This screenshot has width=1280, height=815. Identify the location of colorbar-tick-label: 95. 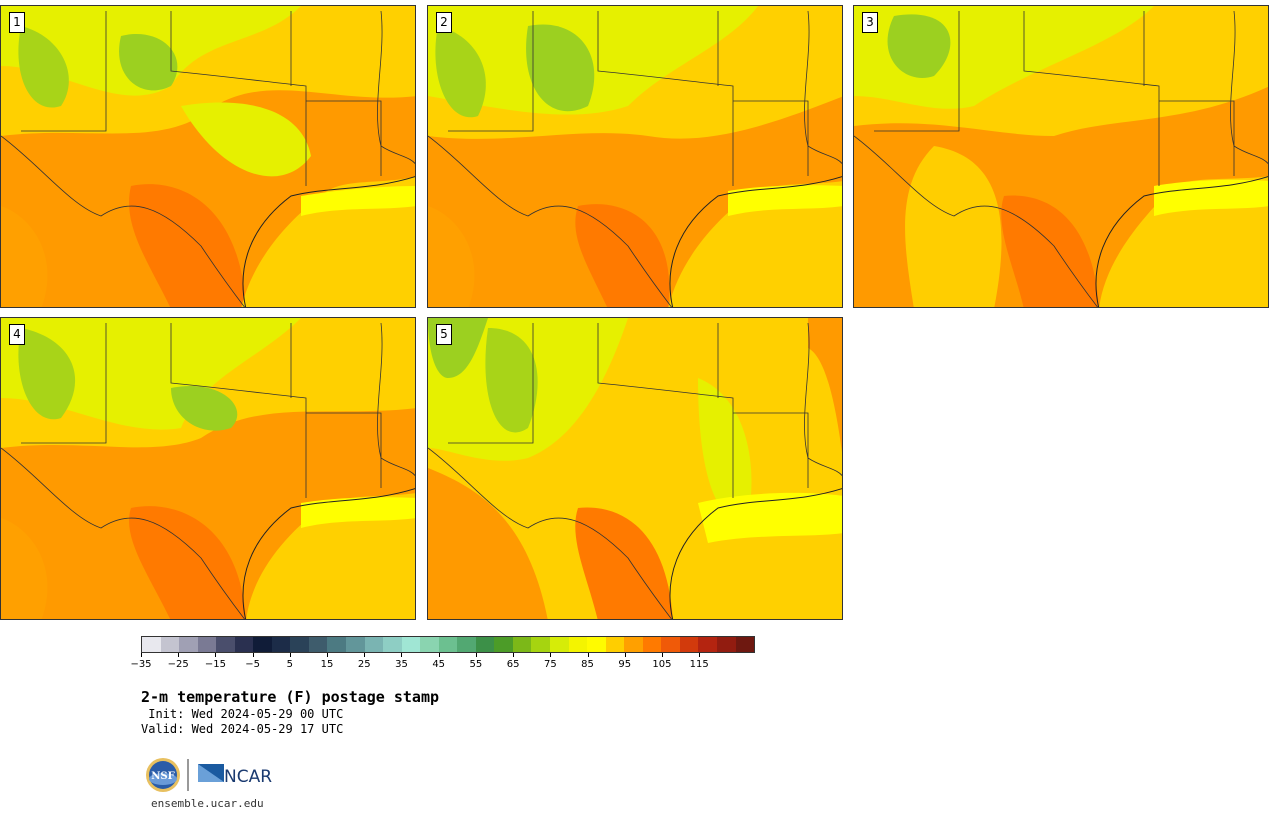
(625, 664).